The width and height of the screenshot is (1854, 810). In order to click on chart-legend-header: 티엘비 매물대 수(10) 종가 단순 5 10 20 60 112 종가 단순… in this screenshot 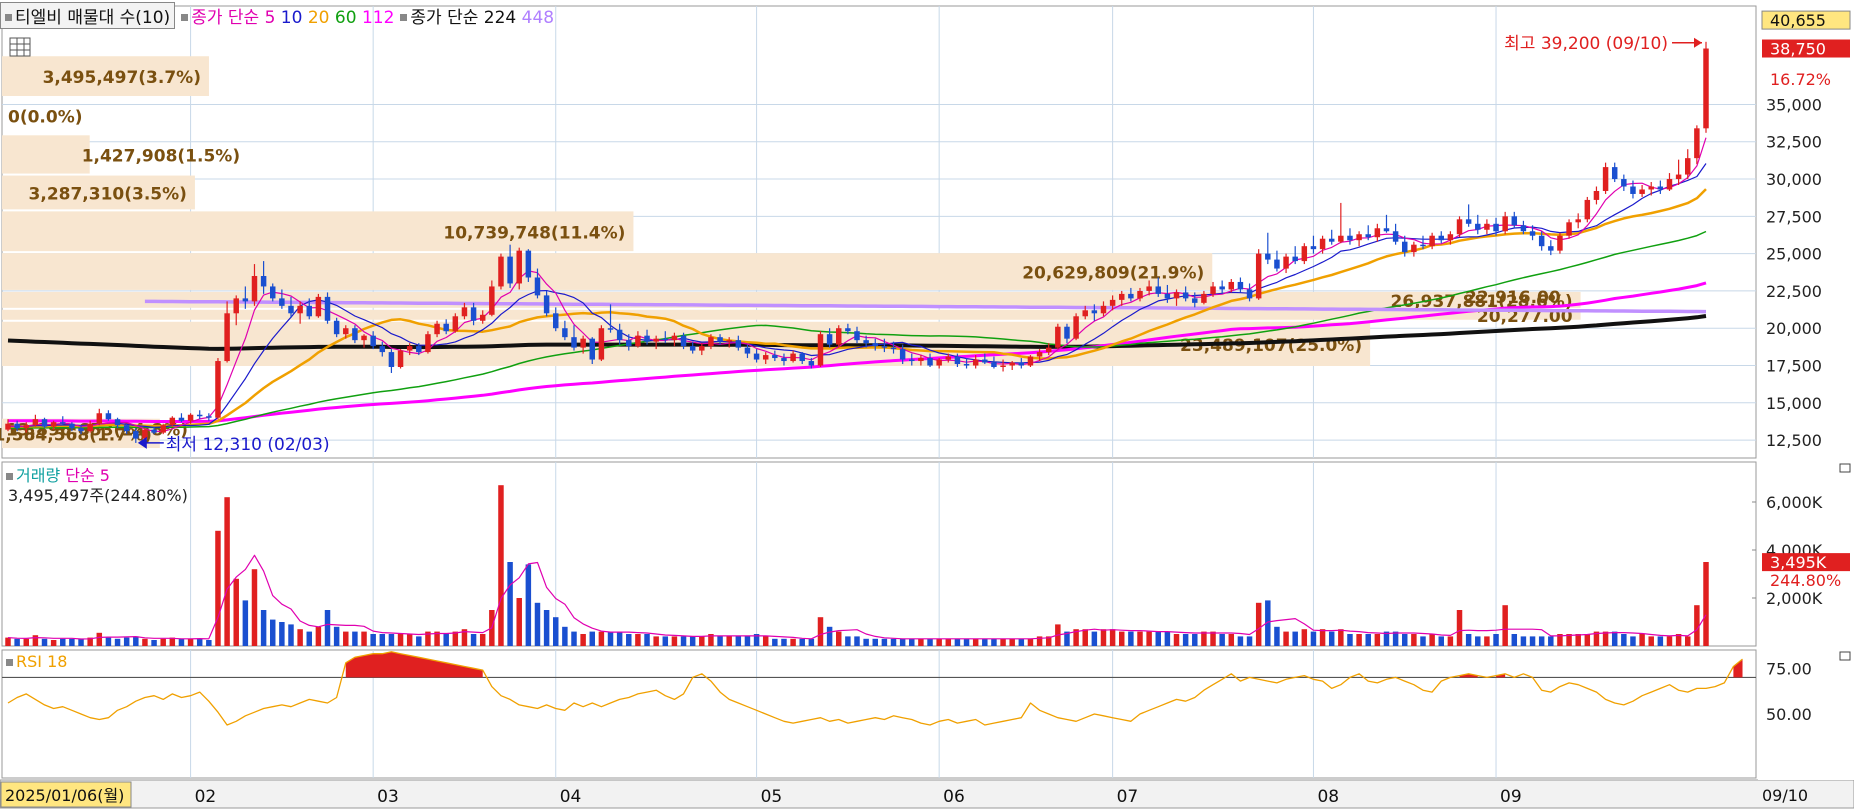, I will do `click(277, 15)`.